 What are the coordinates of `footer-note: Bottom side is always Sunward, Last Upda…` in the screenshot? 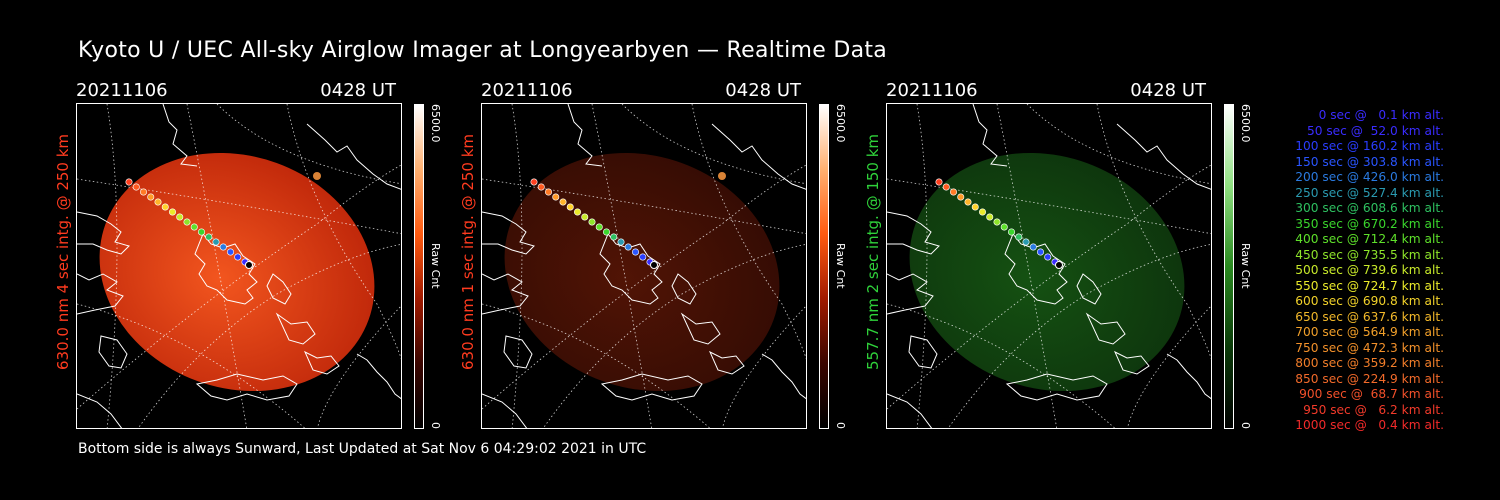 It's located at (362, 449).